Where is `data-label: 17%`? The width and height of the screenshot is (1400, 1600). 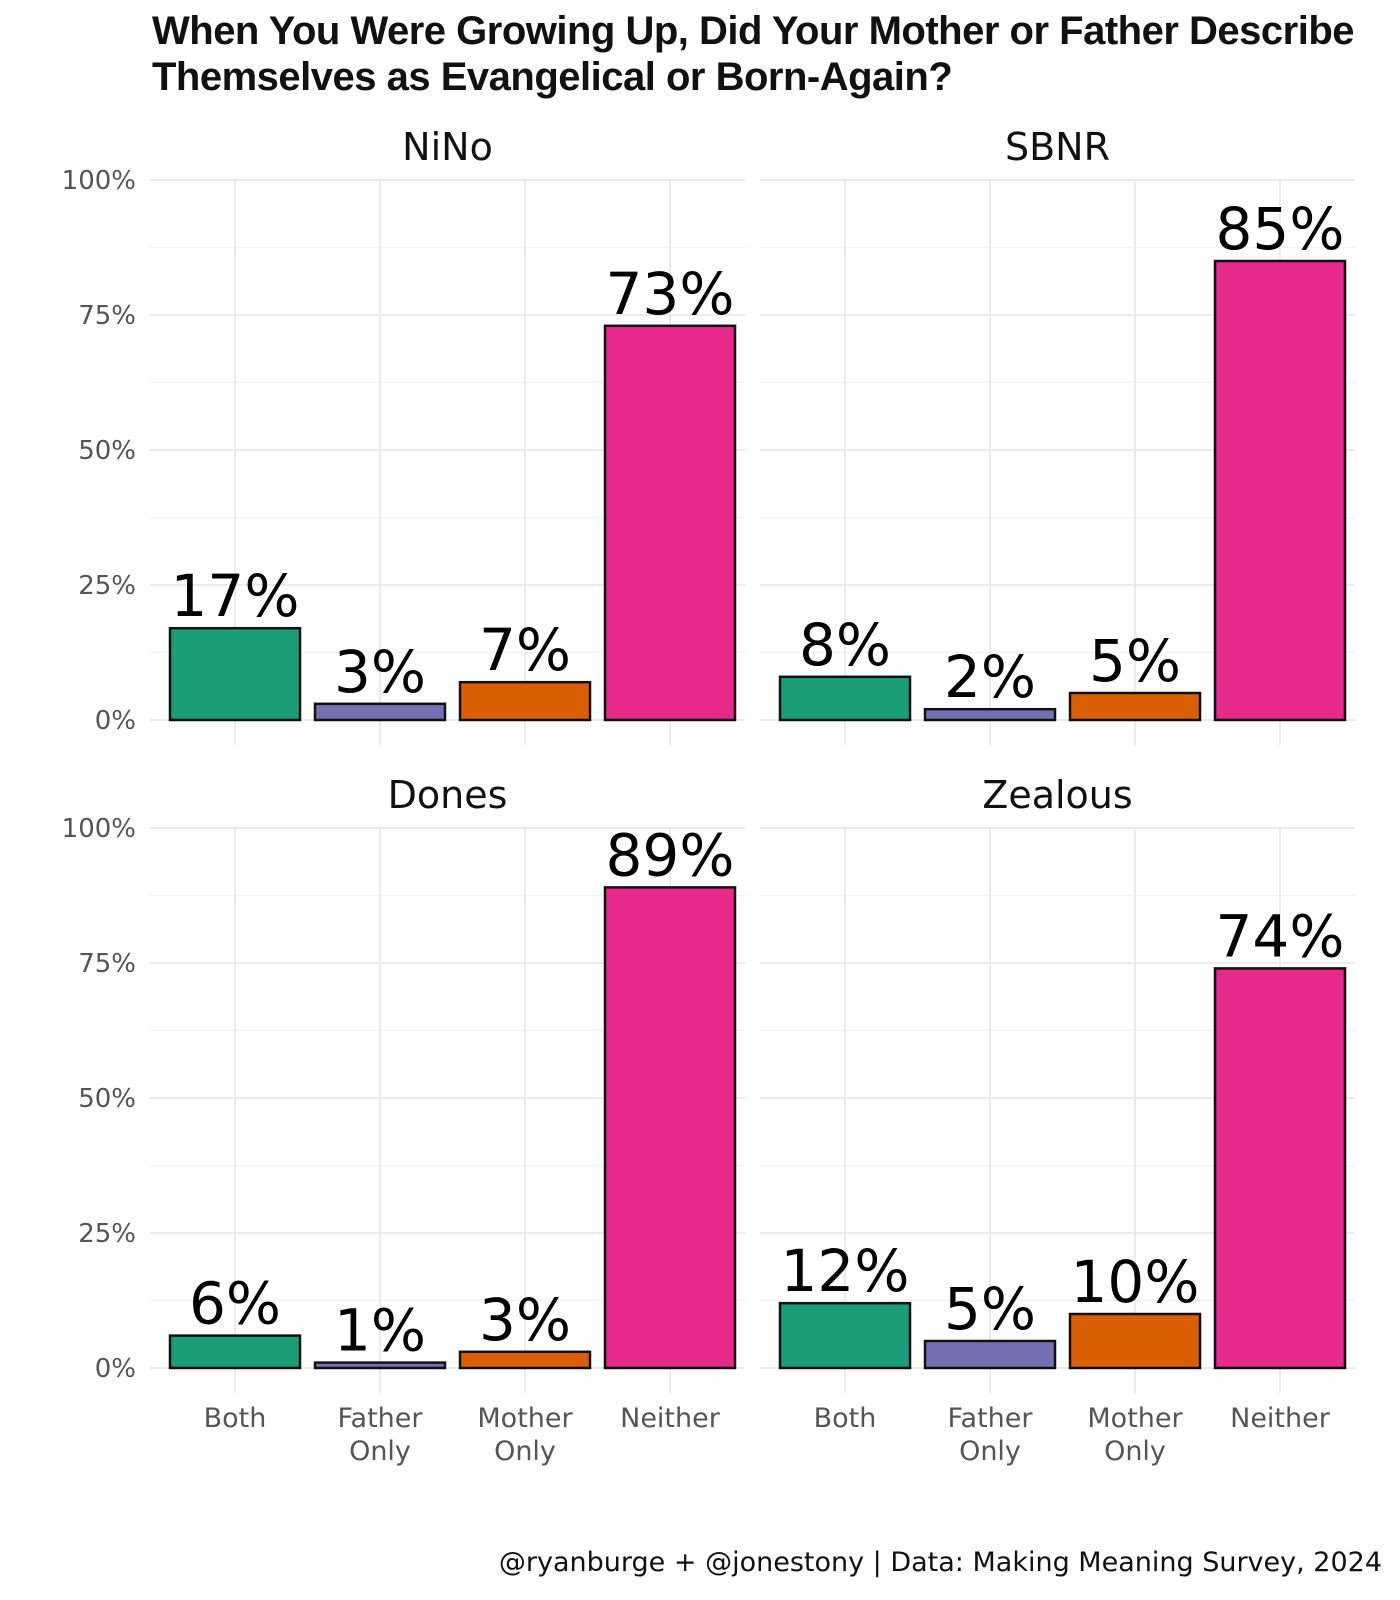
data-label: 17% is located at coordinates (235, 596).